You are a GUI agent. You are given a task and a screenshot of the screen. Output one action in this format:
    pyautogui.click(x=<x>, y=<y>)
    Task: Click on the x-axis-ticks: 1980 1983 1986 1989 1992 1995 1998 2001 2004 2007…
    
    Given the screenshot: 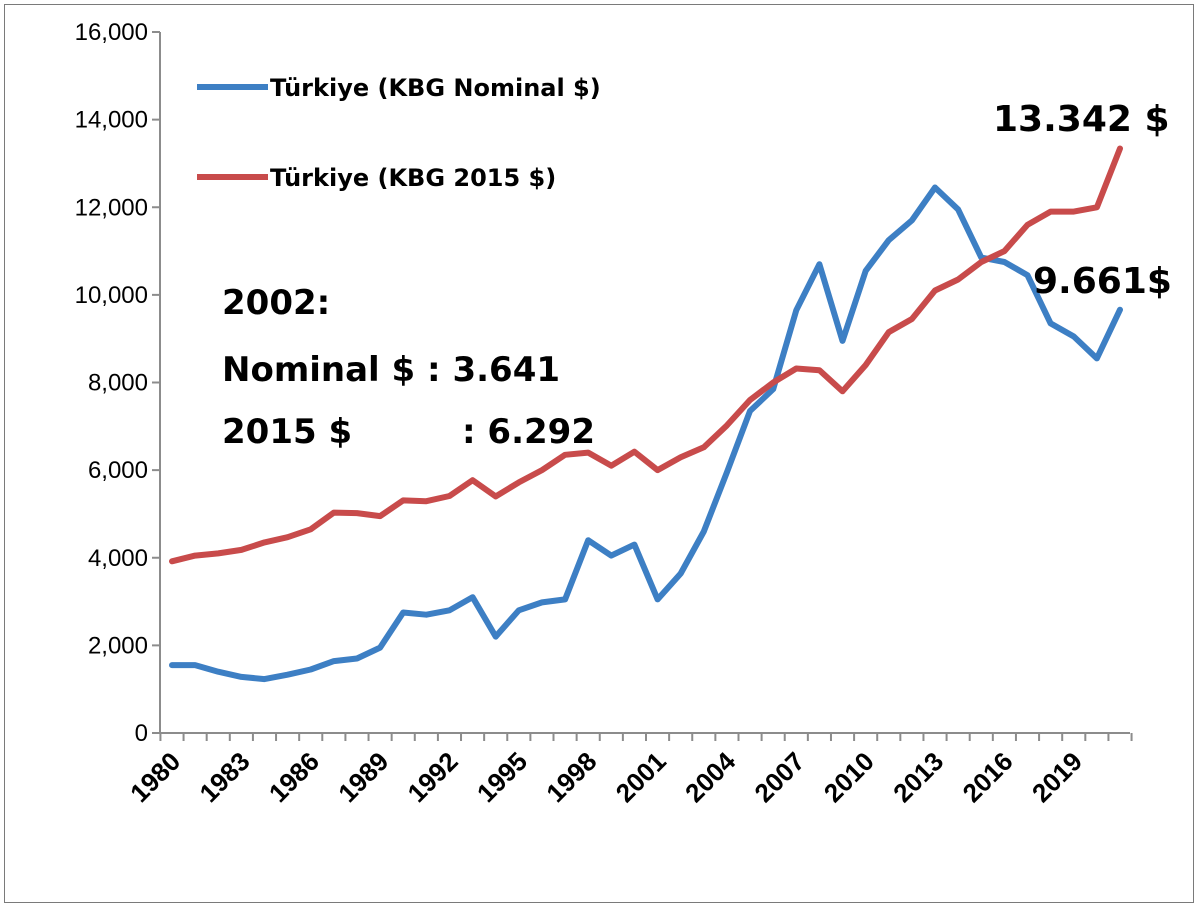 What is the action you would take?
    pyautogui.click(x=628, y=770)
    